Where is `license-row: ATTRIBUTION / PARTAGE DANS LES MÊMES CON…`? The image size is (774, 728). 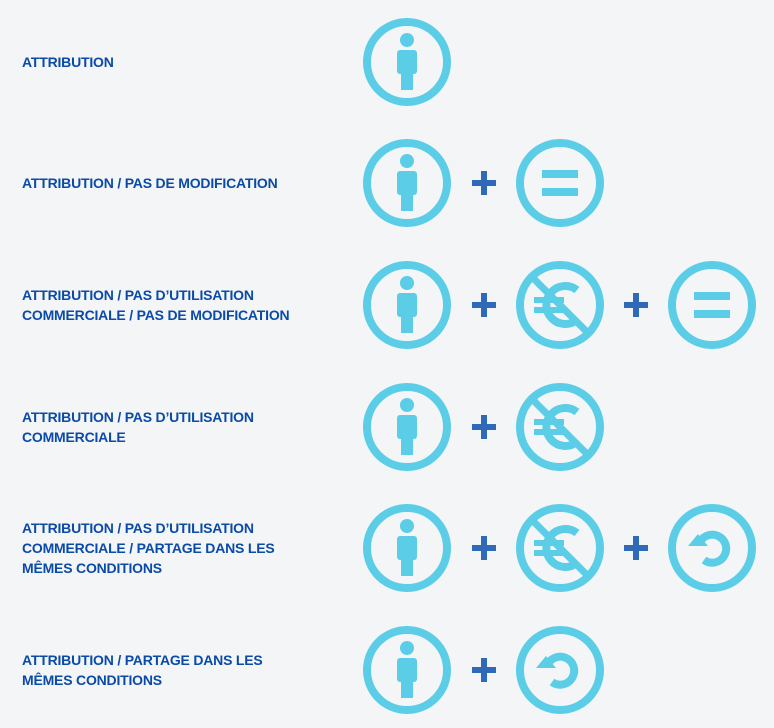 license-row: ATTRIBUTION / PARTAGE DANS LES MÊMES CON… is located at coordinates (387, 670).